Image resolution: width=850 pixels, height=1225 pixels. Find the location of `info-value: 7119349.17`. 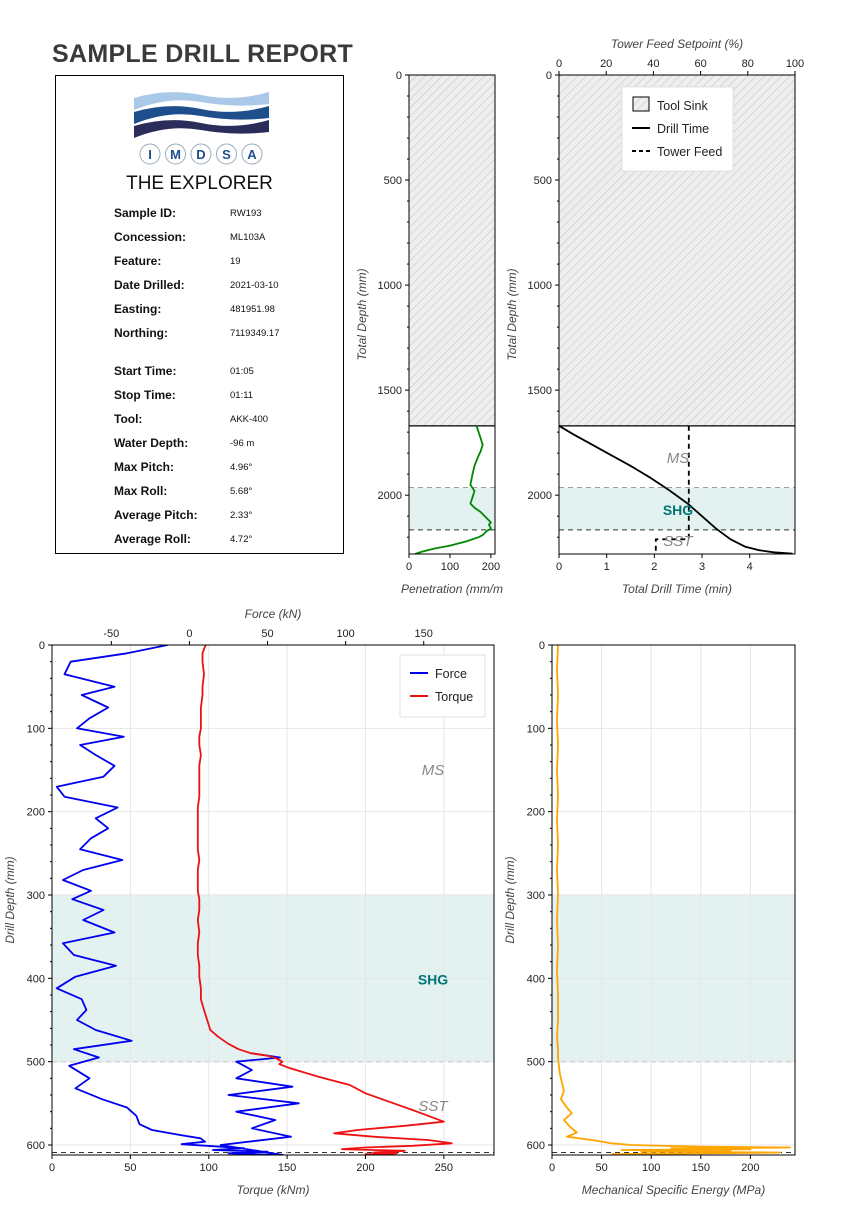

info-value: 7119349.17 is located at coordinates (255, 333).